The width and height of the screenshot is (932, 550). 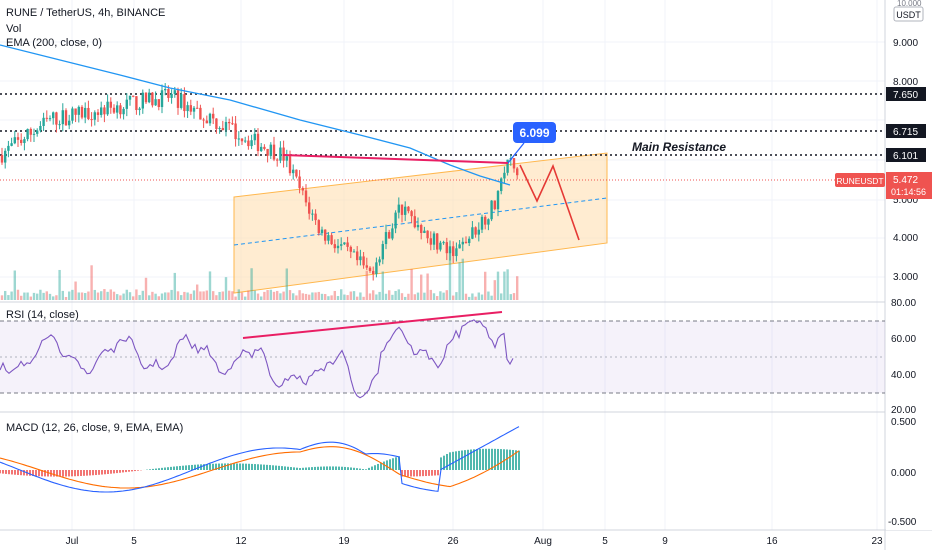 What do you see at coordinates (860, 180) in the screenshot?
I see `ticker-badge` at bounding box center [860, 180].